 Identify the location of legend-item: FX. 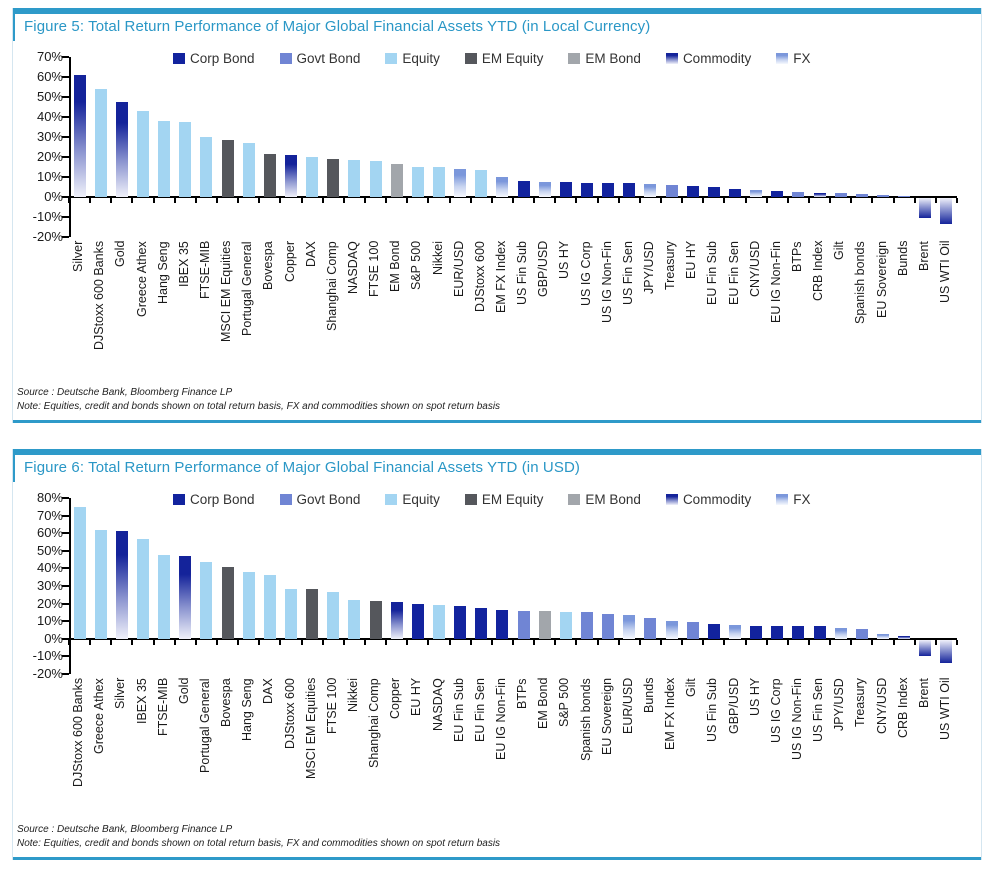
(793, 58).